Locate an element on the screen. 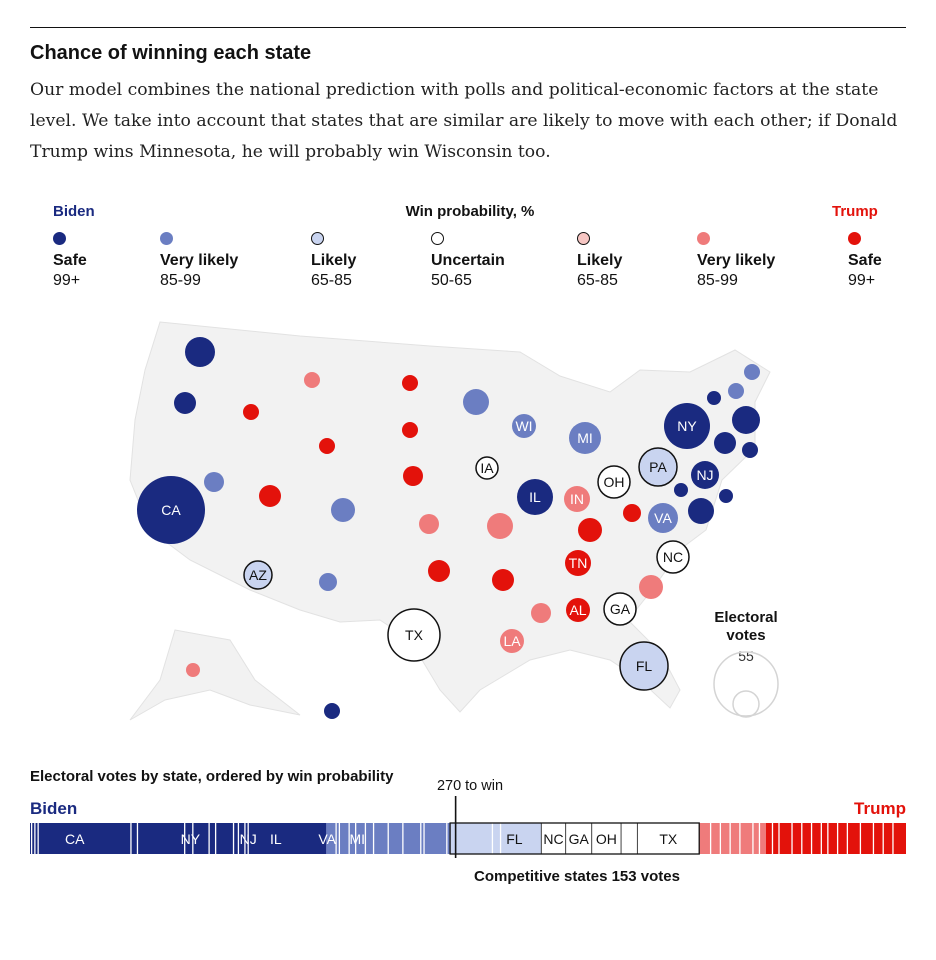  bar-segment-mi: MI is located at coordinates (357, 839).